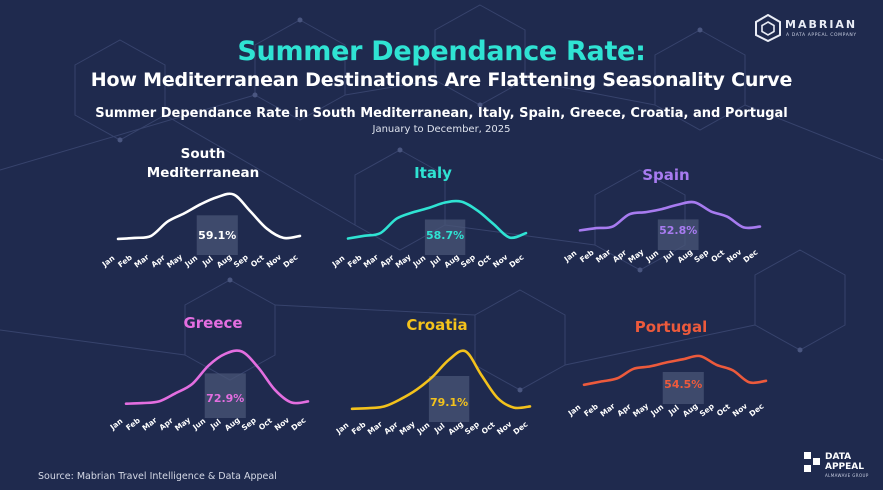 Image resolution: width=883 pixels, height=490 pixels. What do you see at coordinates (812, 462) in the screenshot?
I see `data-appeal-mark-icon` at bounding box center [812, 462].